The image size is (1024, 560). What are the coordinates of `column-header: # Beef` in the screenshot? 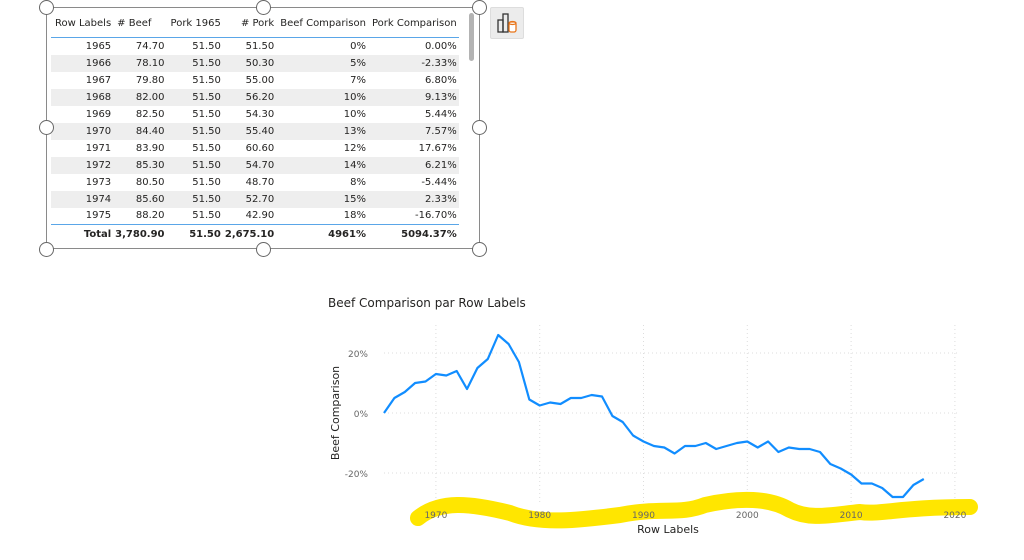 It's located at (140, 25).